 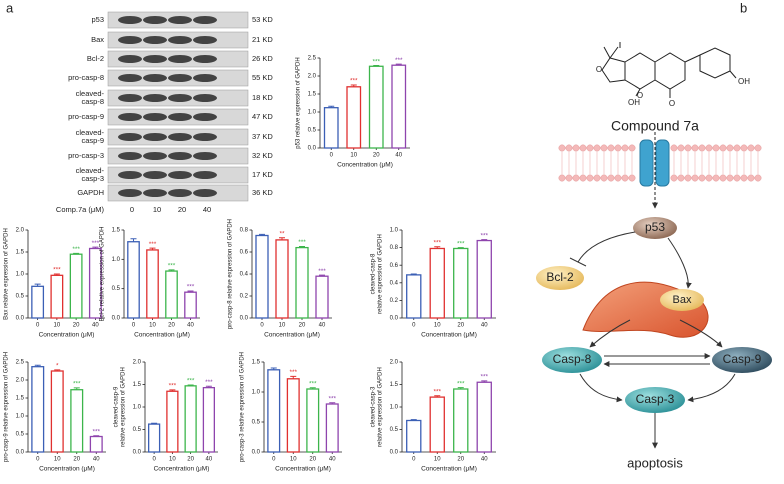 I want to click on node-label: apoptosis, so click(x=655, y=462).